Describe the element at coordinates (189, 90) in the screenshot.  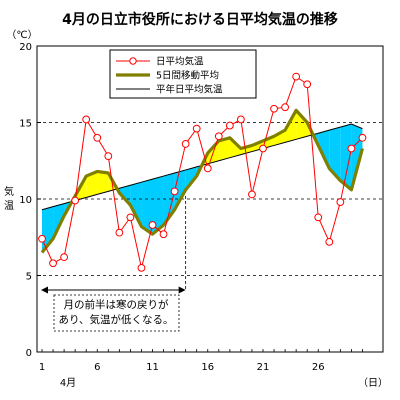
I see `legend-label: 平年日平均気温` at that location.